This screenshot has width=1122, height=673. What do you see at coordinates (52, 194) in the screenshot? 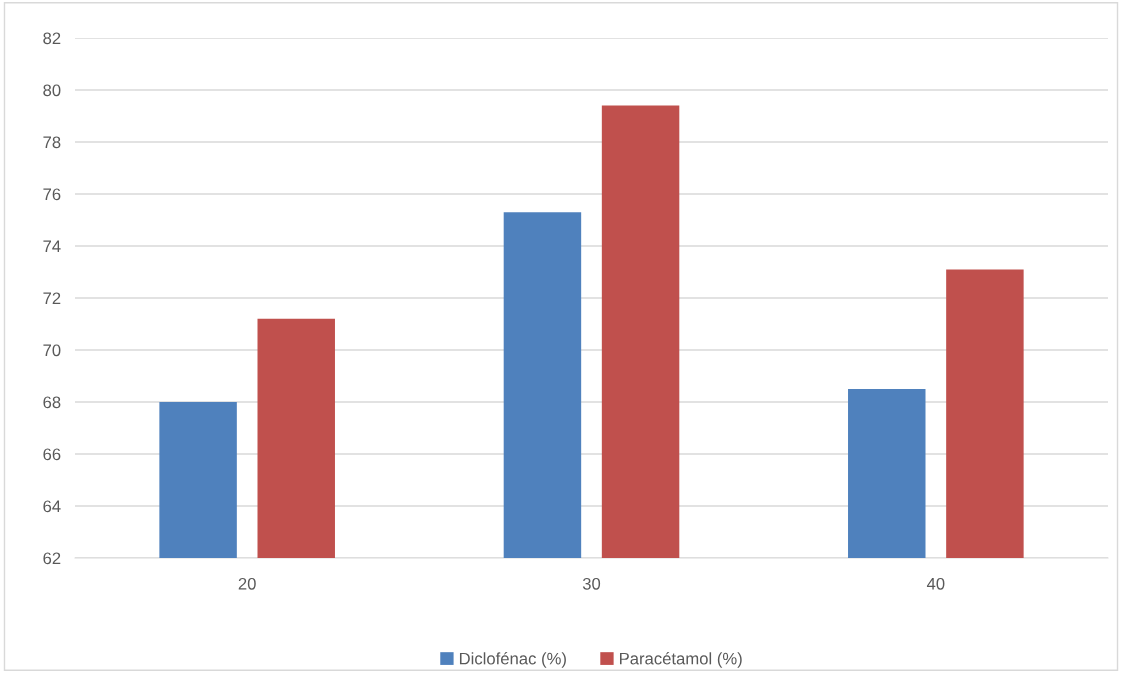
I see `y-tick-label: 76` at bounding box center [52, 194].